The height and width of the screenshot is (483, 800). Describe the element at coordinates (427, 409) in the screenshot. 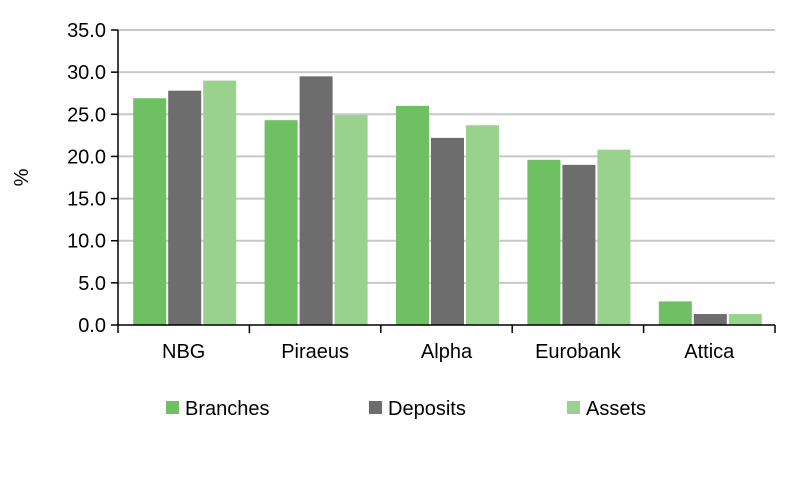

I see `legend-label-deposits: Deposits` at that location.